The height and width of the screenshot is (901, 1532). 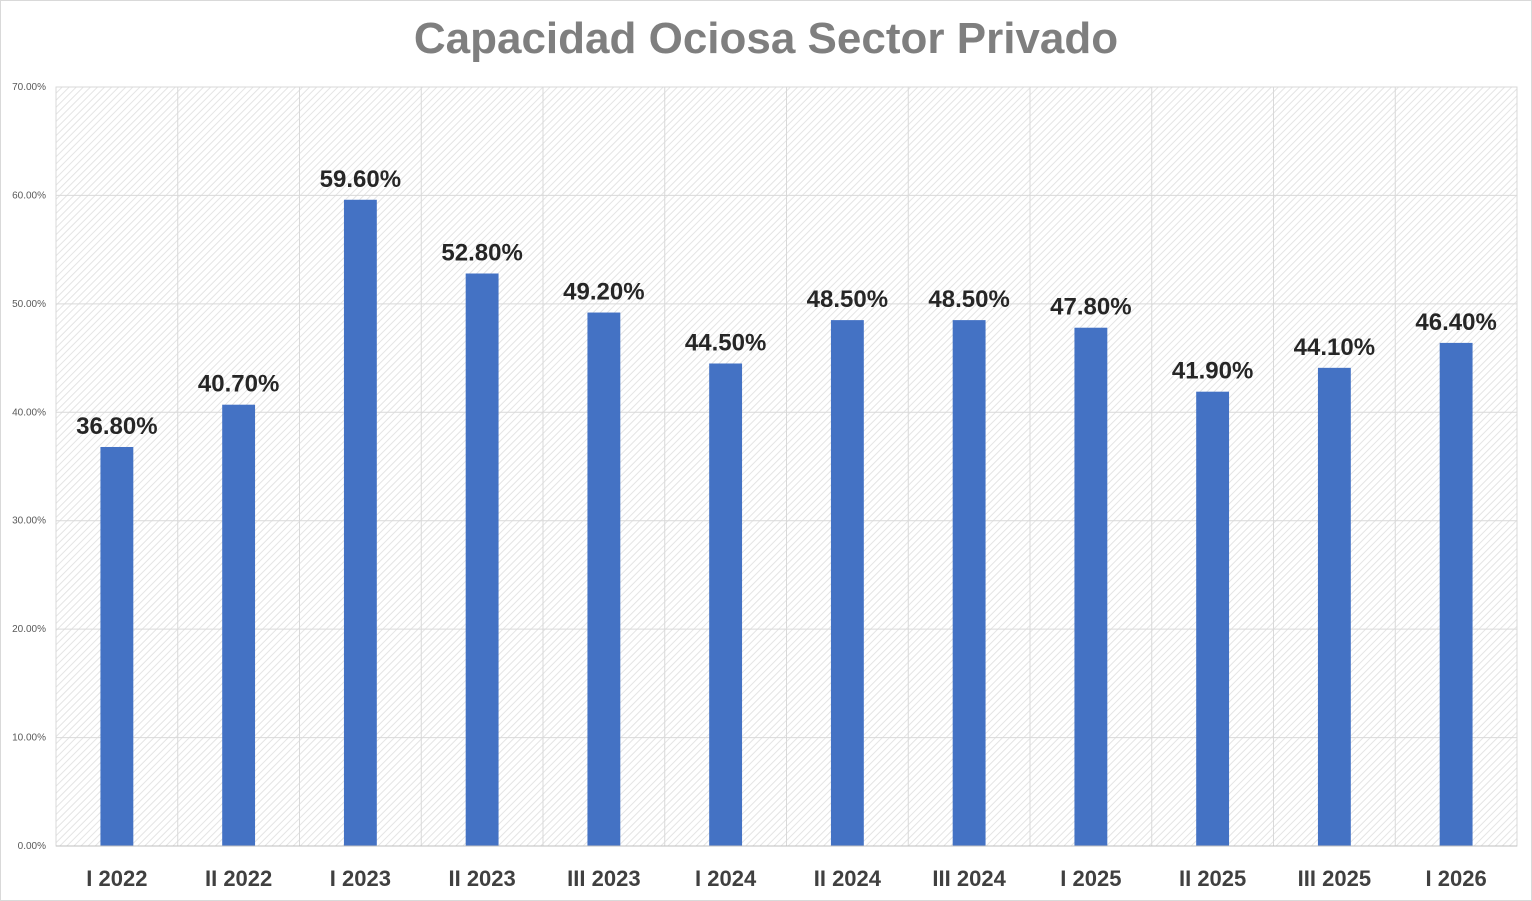 What do you see at coordinates (1212, 371) in the screenshot?
I see `data-label: 41.90%` at bounding box center [1212, 371].